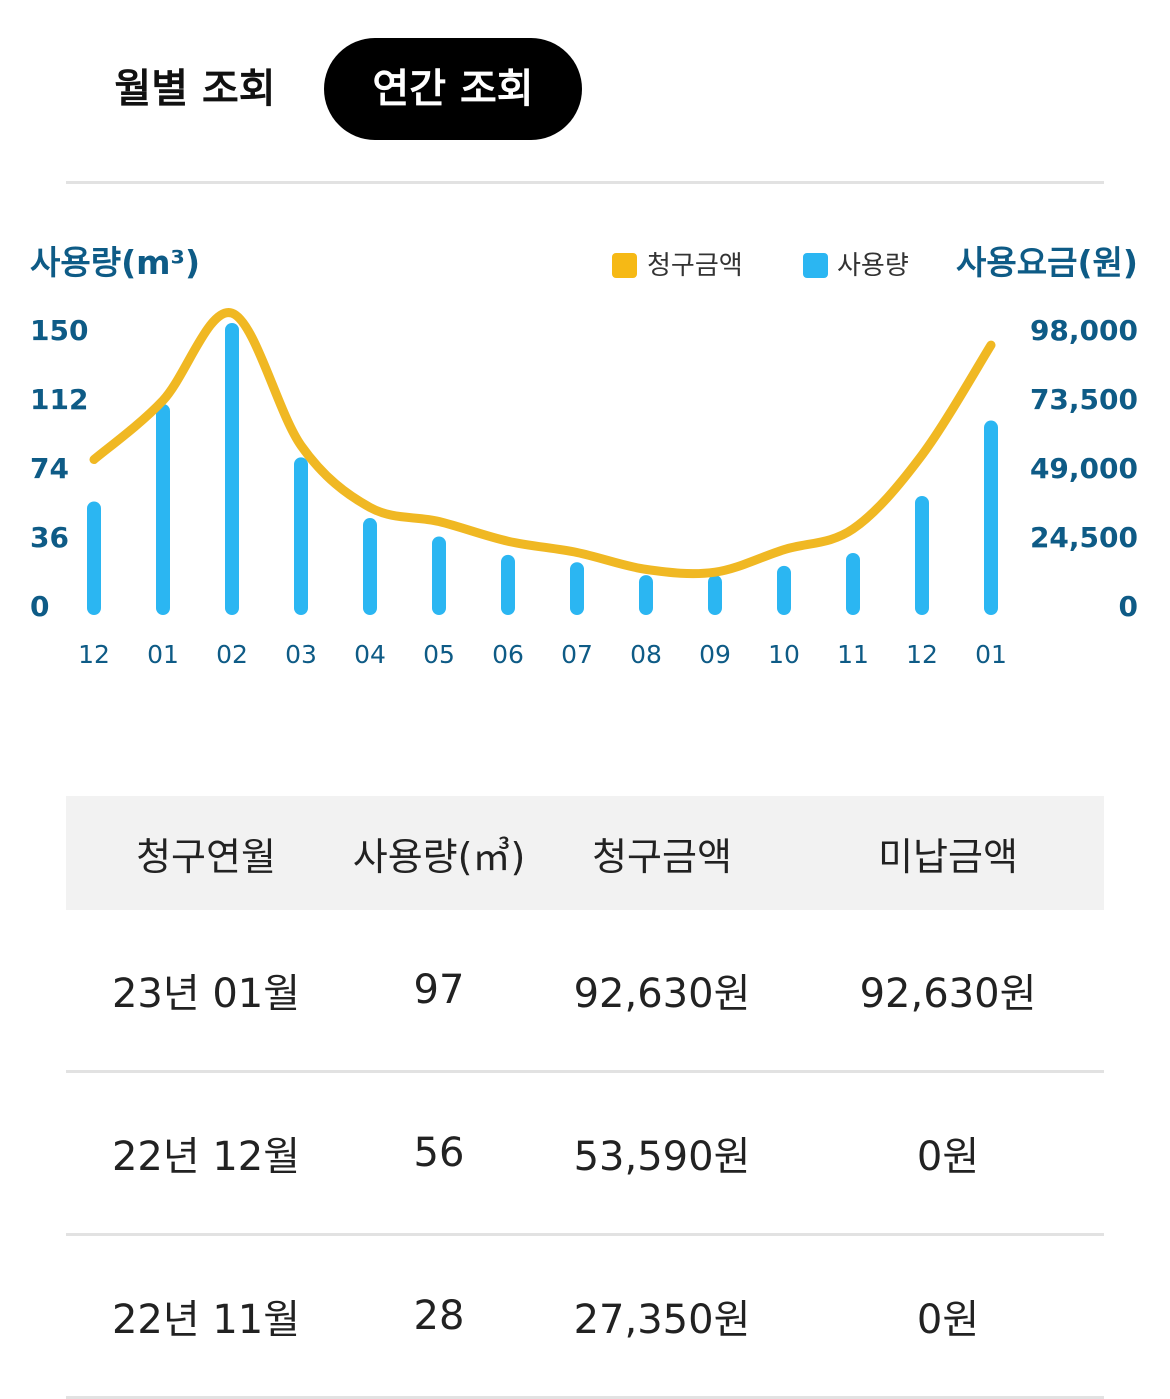 The height and width of the screenshot is (1399, 1170). What do you see at coordinates (646, 654) in the screenshot?
I see `x-axis-tick: 08` at bounding box center [646, 654].